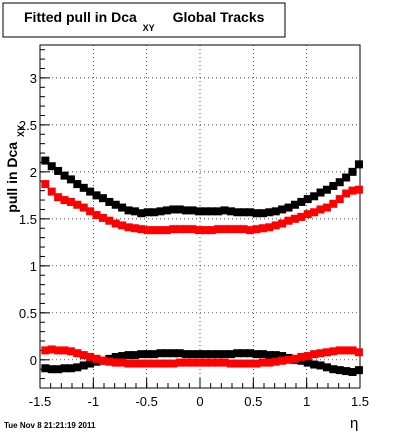 This screenshot has width=400, height=433. I want to click on x-tick-label: 0, so click(199, 401).